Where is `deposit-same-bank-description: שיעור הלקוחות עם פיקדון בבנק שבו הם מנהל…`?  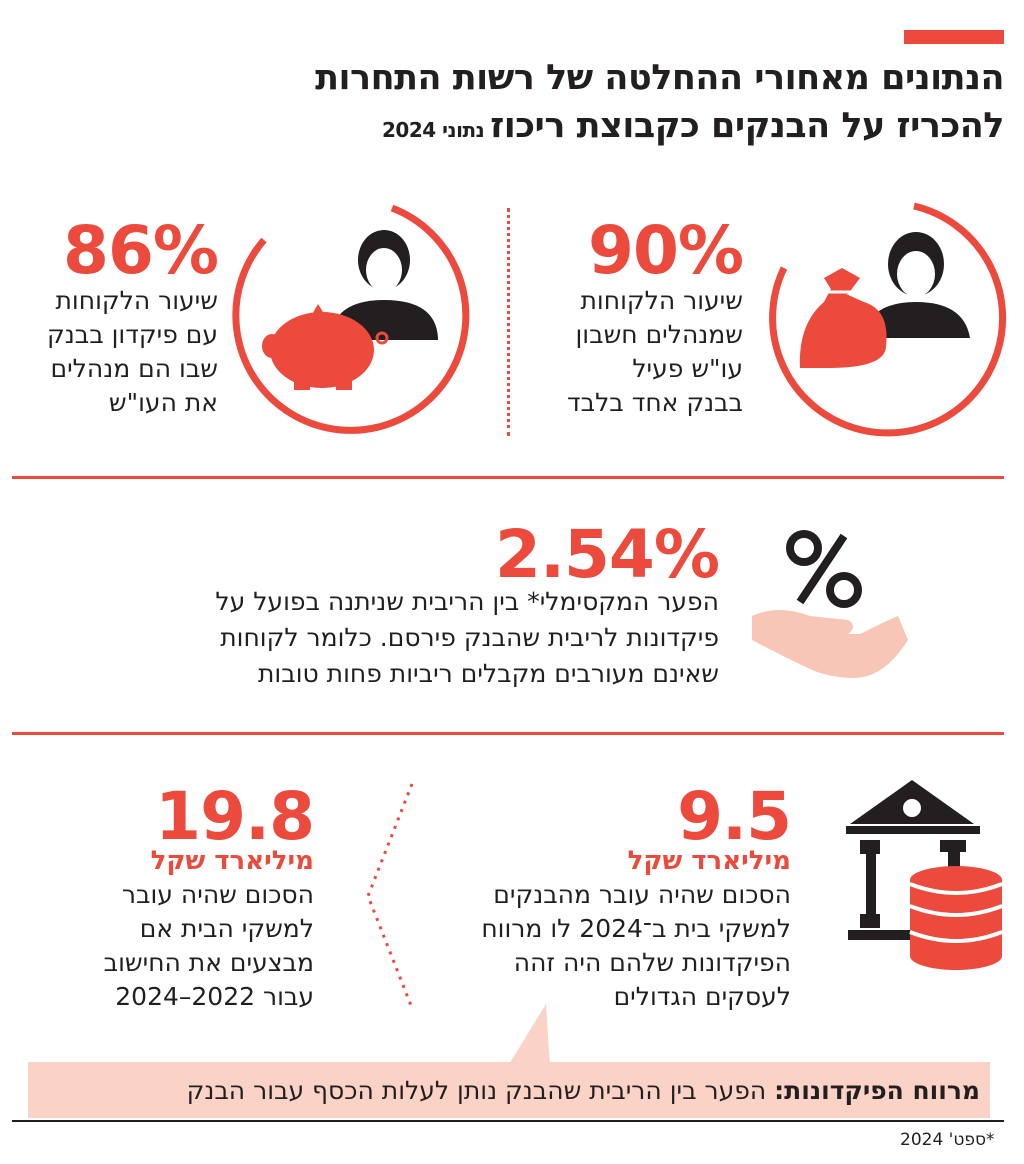 deposit-same-bank-description: שיעור הלקוחות עם פיקדון בבנק שבו הם מנהל… is located at coordinates (132, 351).